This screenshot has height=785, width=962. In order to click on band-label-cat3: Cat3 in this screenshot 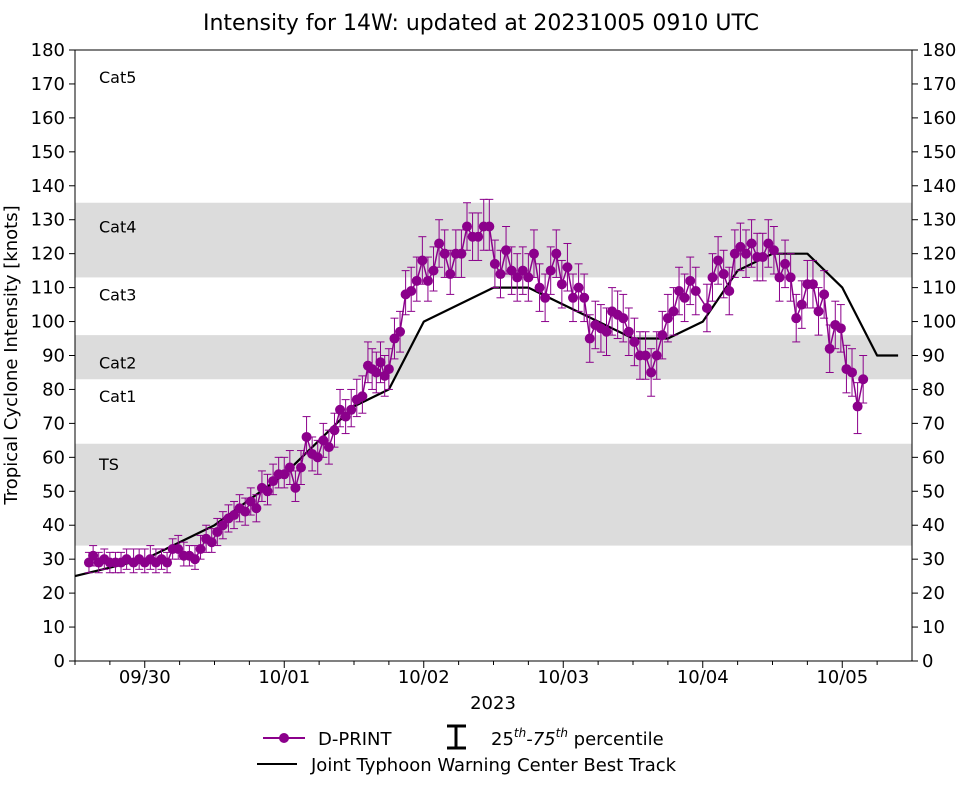, I will do `click(117, 294)`.